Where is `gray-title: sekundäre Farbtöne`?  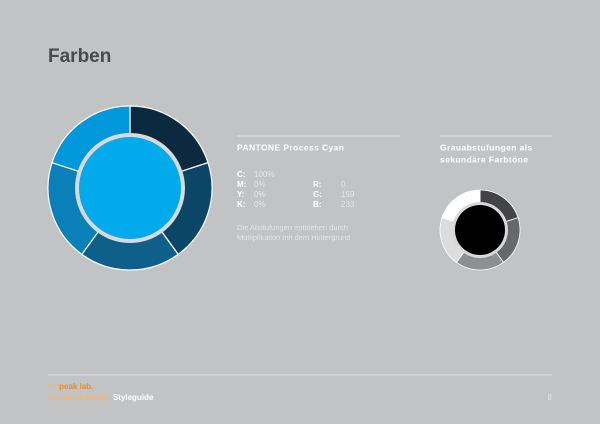
gray-title: sekundäre Farbtöne is located at coordinates (484, 159).